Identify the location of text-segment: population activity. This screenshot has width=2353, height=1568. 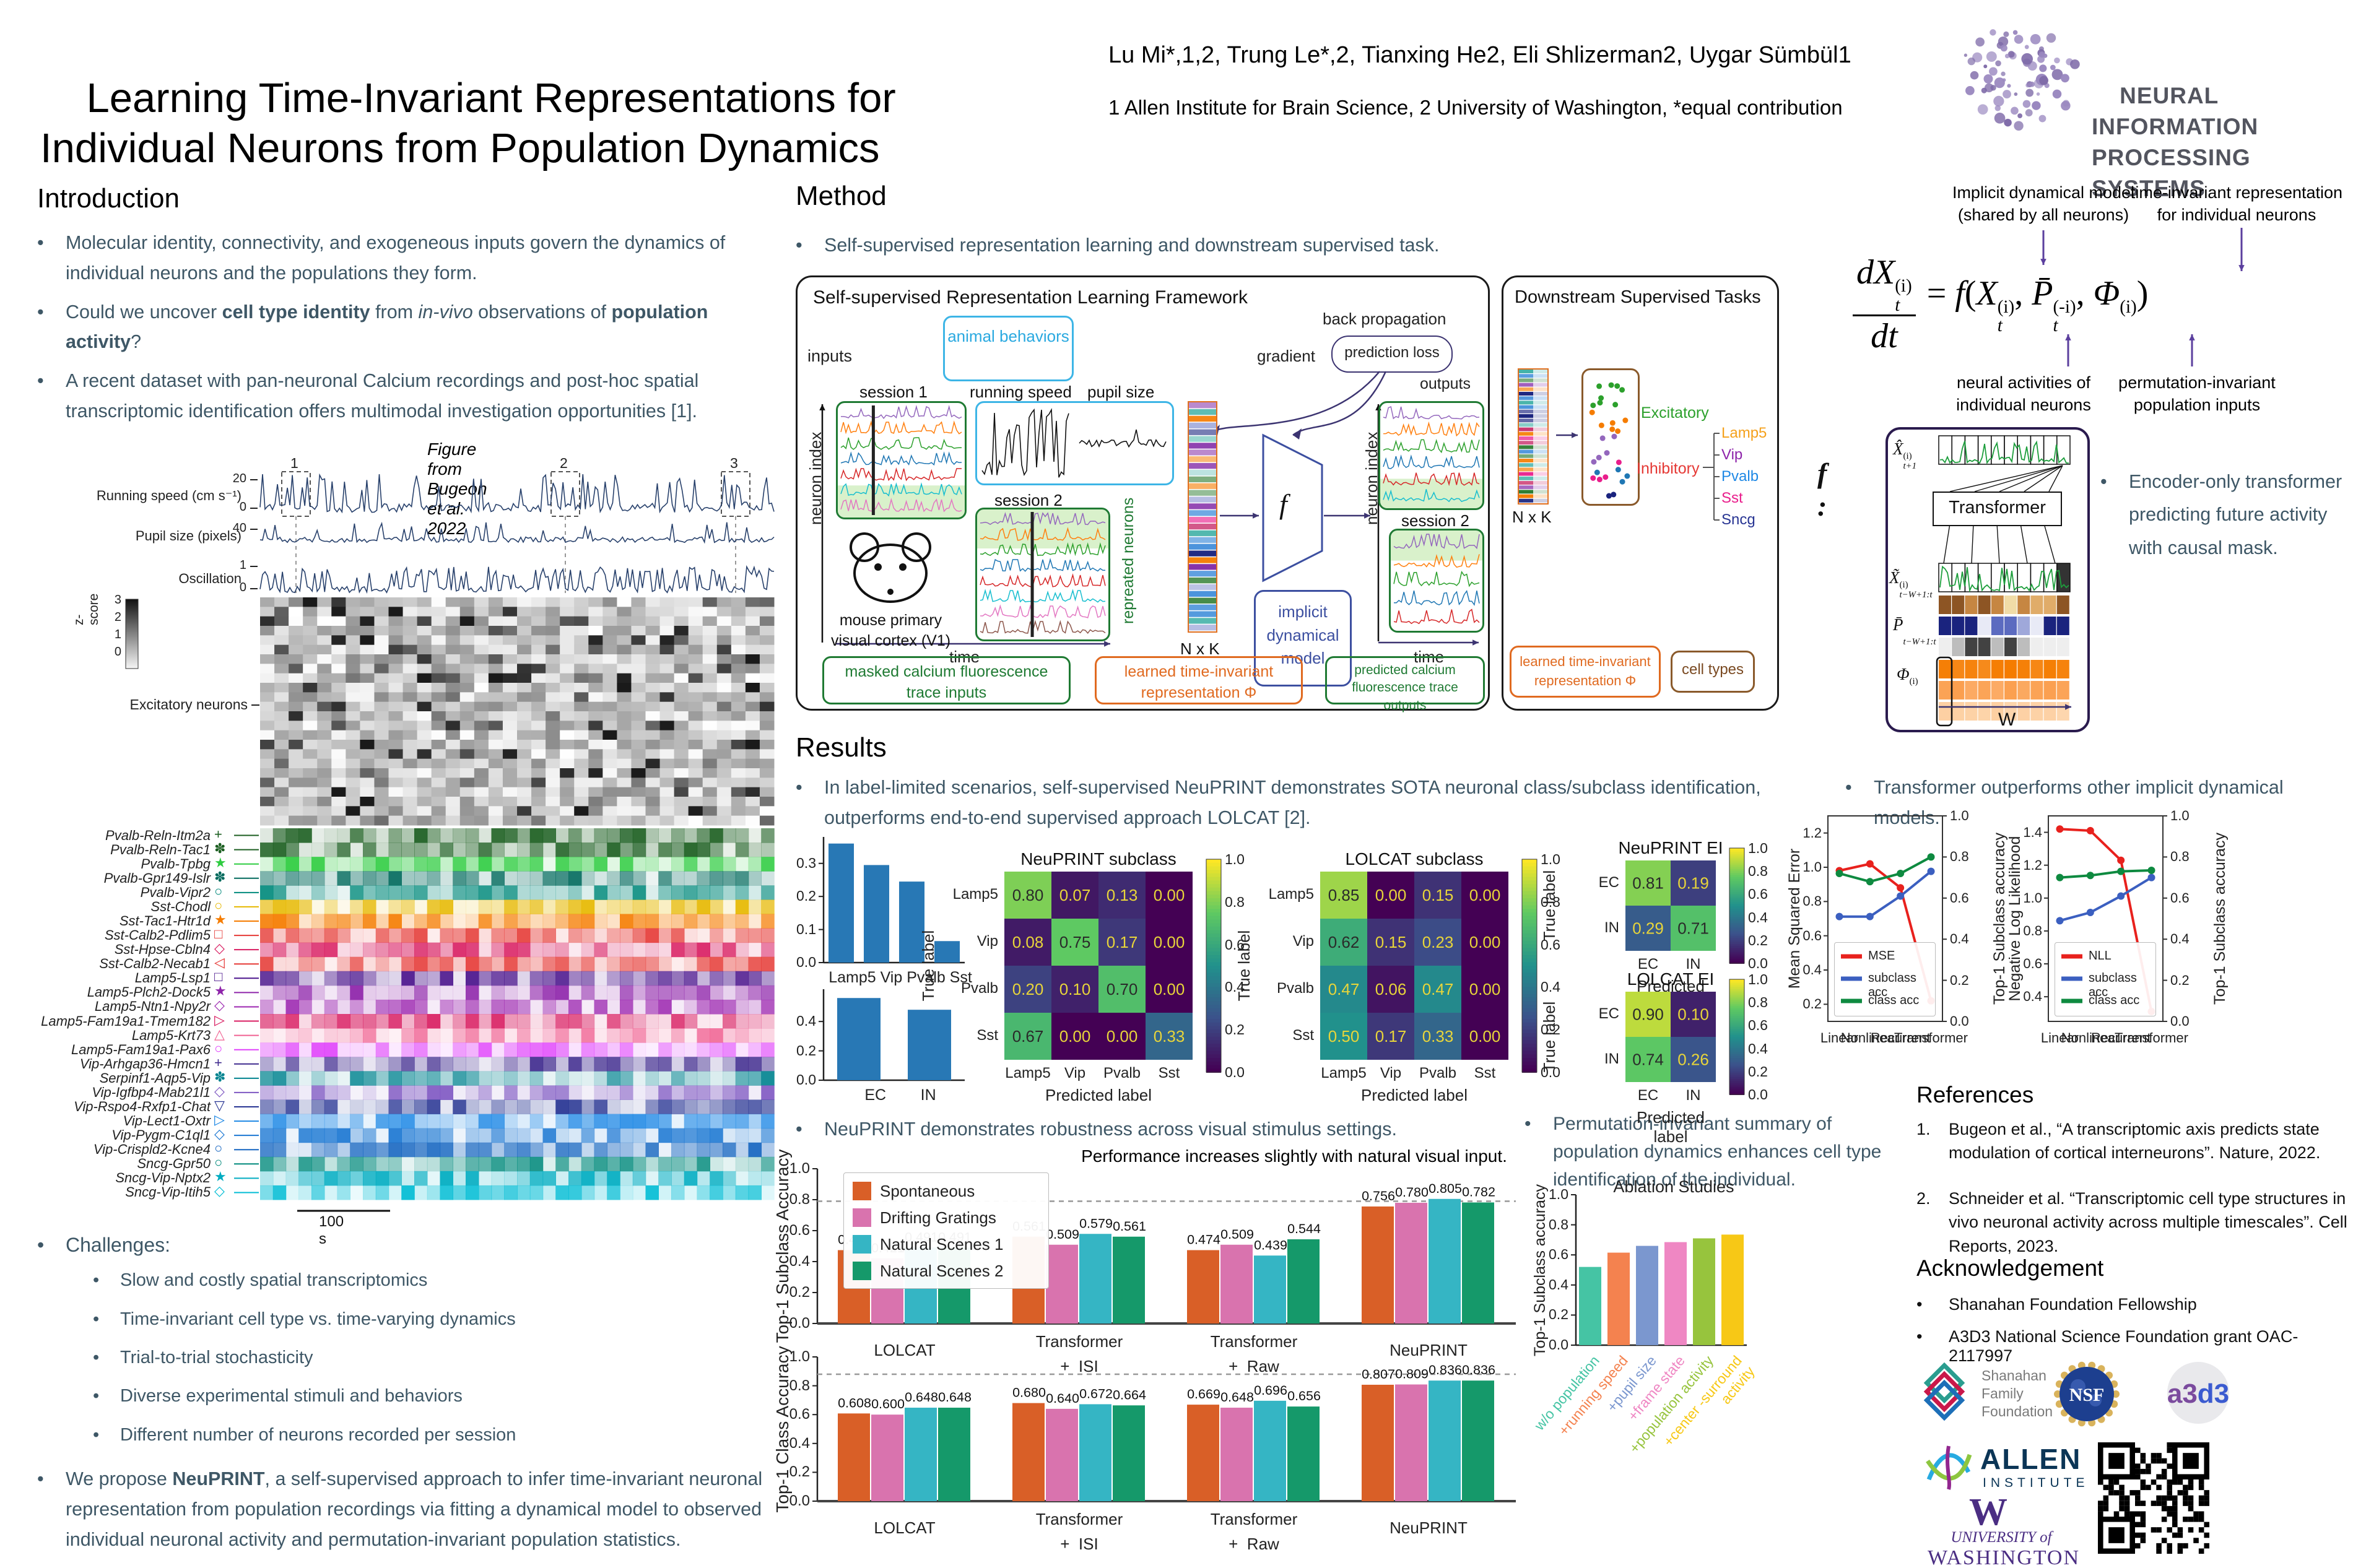
(387, 327).